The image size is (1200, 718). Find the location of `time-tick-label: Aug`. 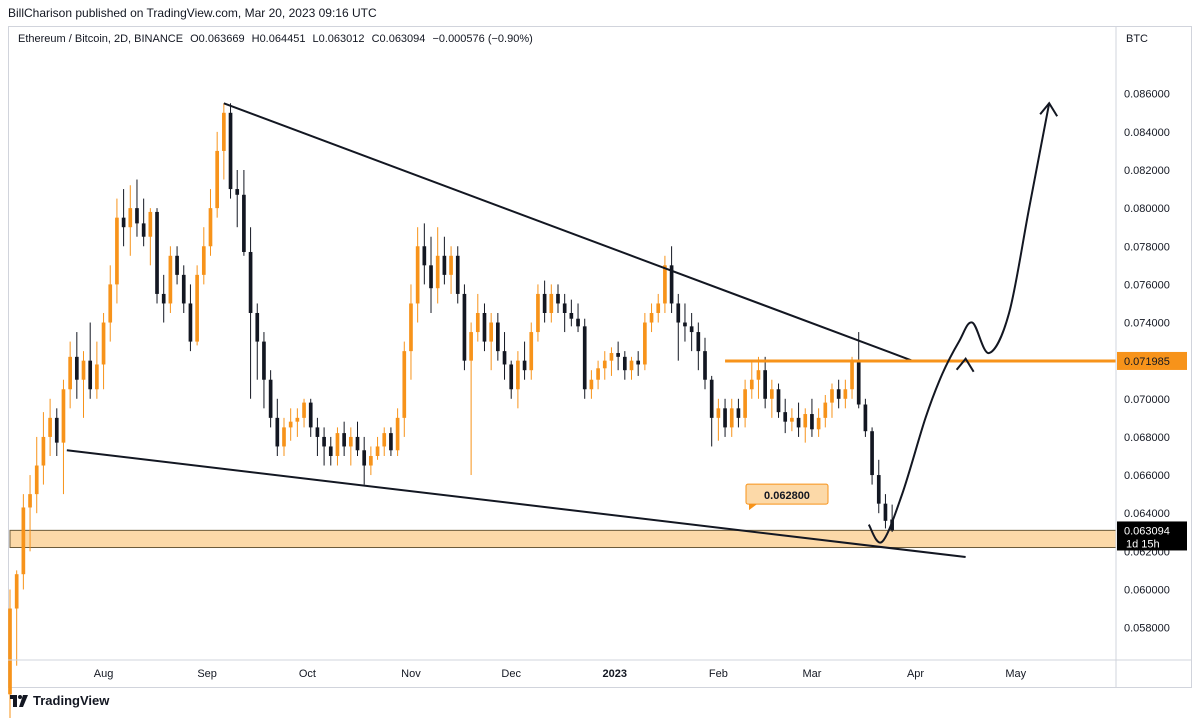

time-tick-label: Aug is located at coordinates (104, 674).